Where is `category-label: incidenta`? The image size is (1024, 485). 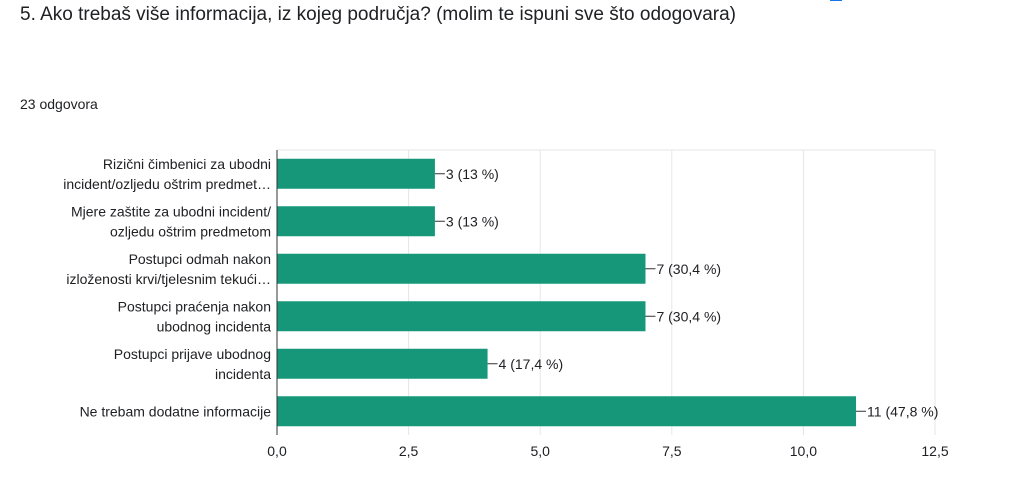 category-label: incidenta is located at coordinates (243, 374).